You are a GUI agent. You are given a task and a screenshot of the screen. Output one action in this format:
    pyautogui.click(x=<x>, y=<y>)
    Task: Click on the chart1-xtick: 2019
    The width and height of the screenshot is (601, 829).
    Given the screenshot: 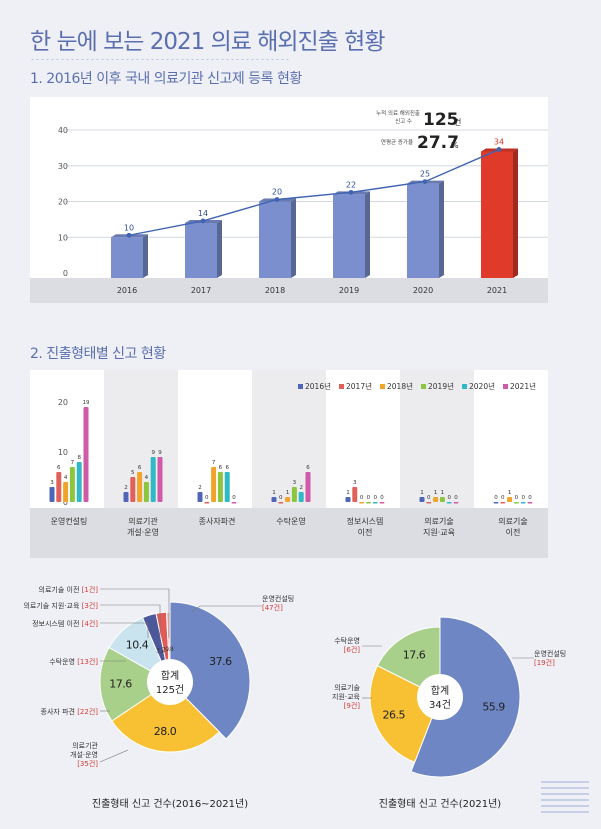 What is the action you would take?
    pyautogui.click(x=349, y=290)
    